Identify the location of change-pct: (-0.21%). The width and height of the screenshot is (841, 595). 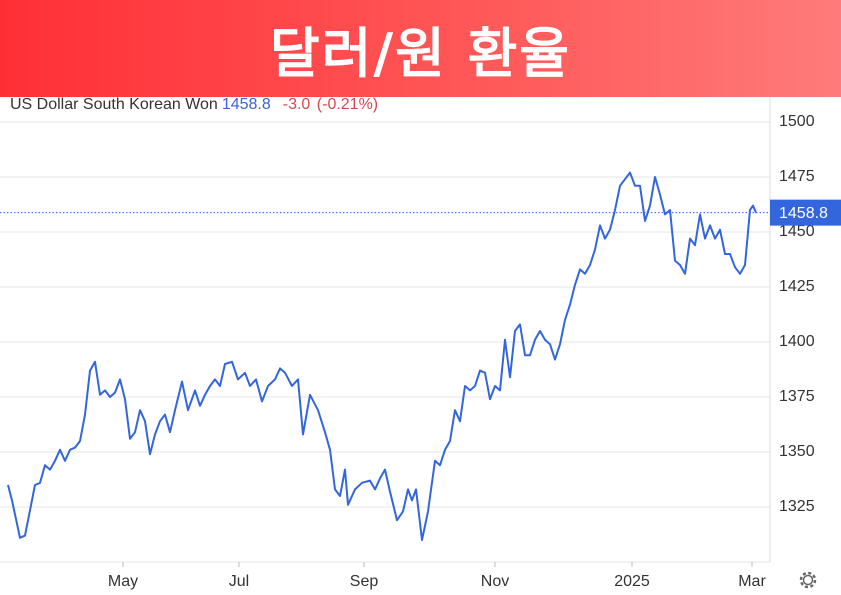
(347, 104).